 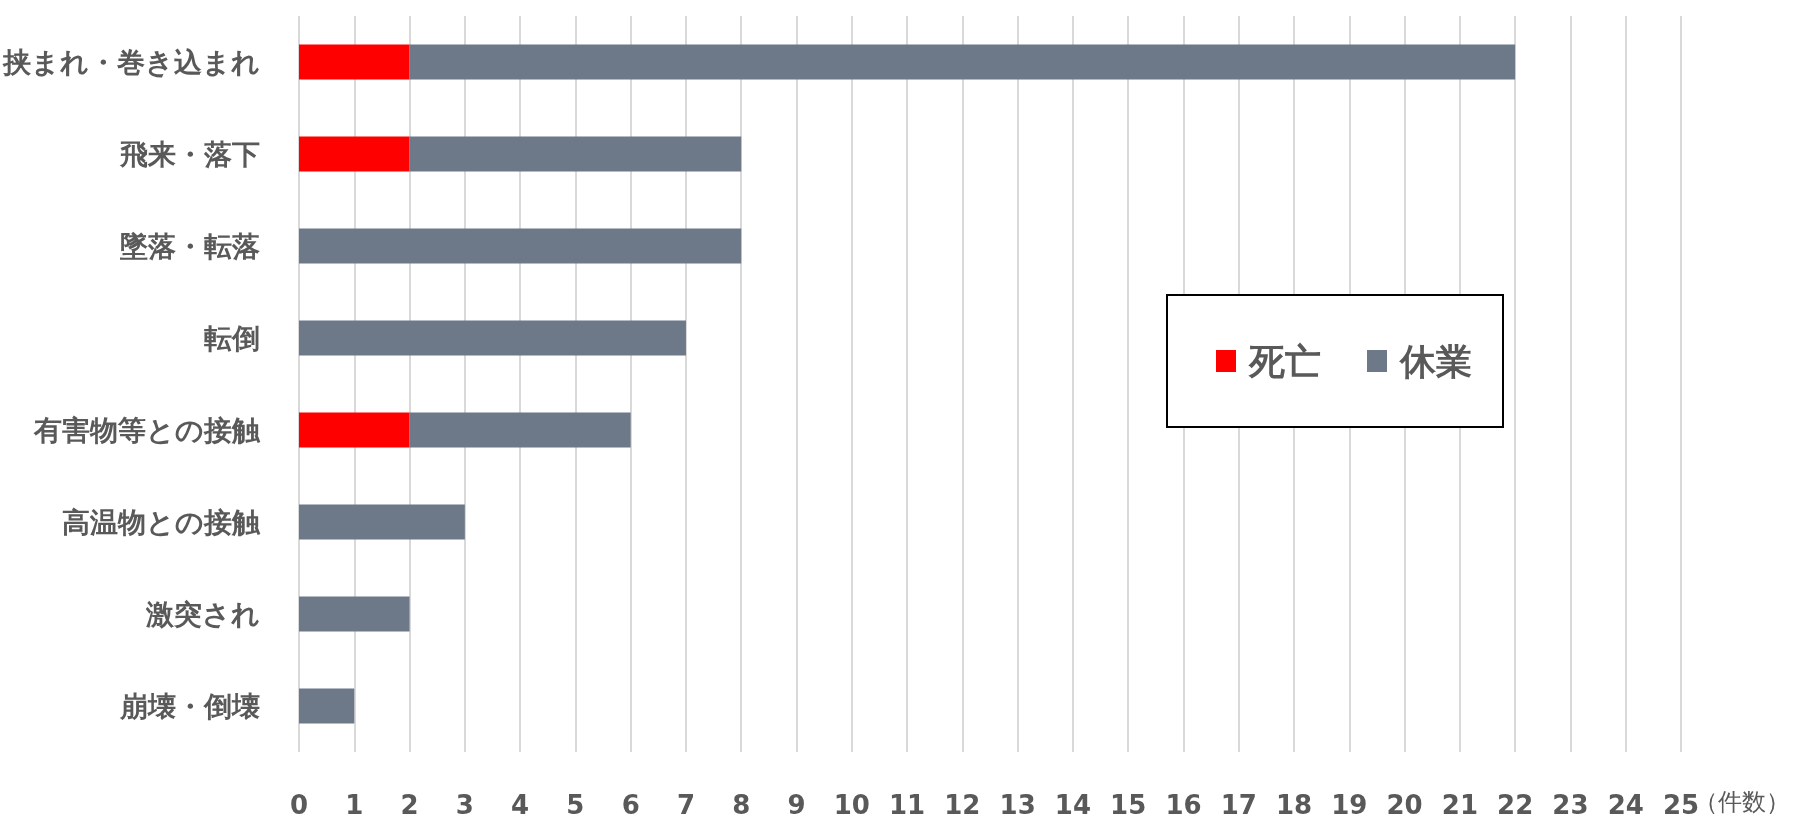 What do you see at coordinates (354, 805) in the screenshot?
I see `x-tick-label: 1` at bounding box center [354, 805].